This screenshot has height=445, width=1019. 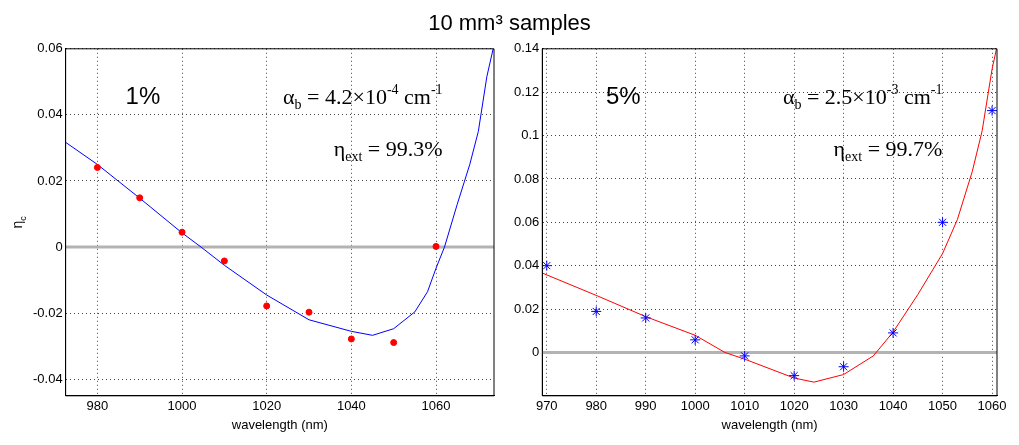 I want to click on y-tick-label: -0.02, so click(x=47, y=312).